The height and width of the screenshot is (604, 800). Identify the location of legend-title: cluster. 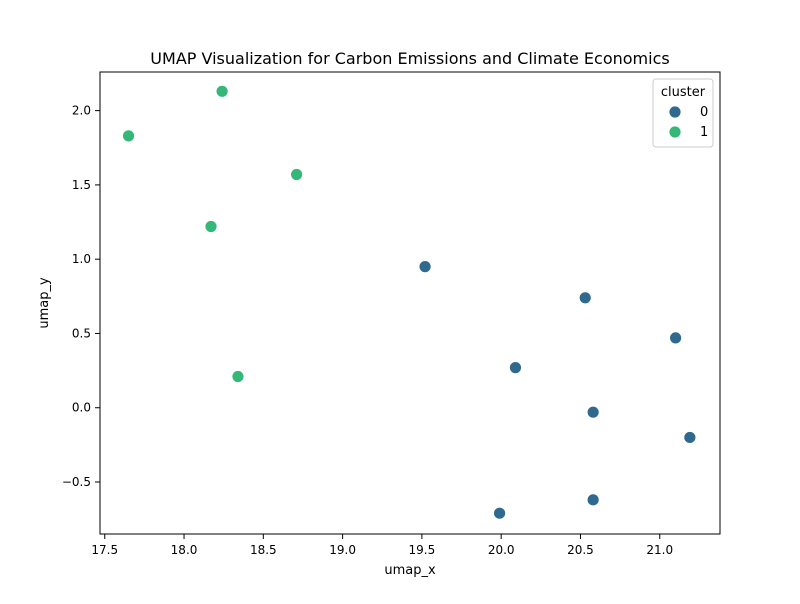
(683, 92).